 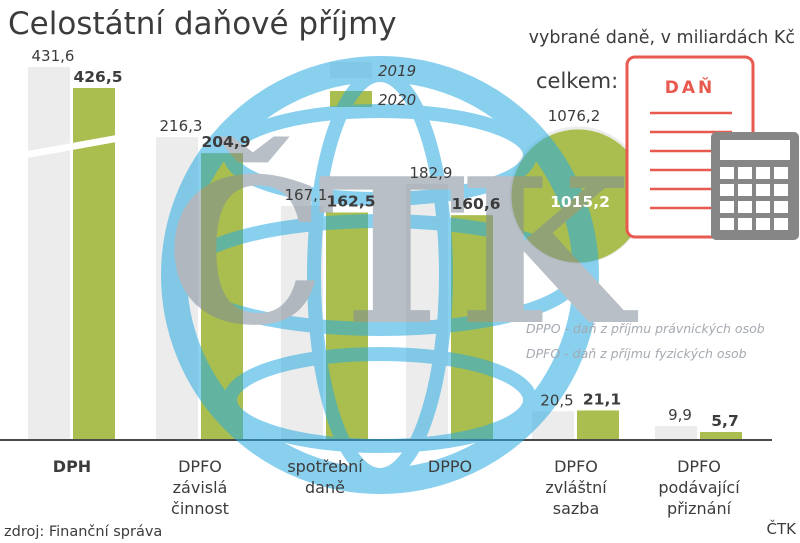 I want to click on value-label-2019: 167,1, so click(x=306, y=195).